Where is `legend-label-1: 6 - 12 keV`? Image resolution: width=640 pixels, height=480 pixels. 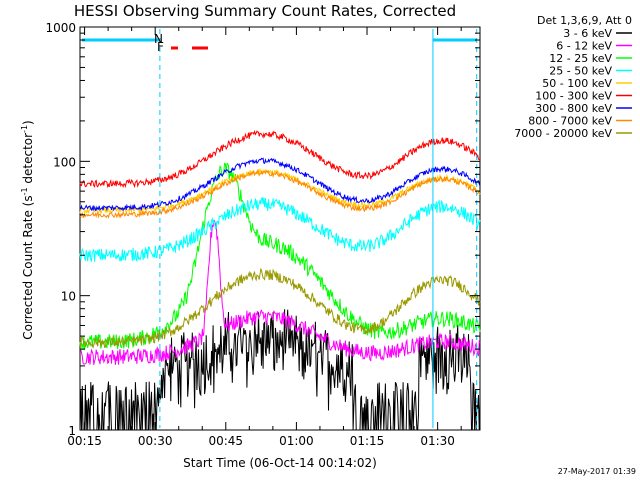
legend-label-1: 6 - 12 keV is located at coordinates (584, 46).